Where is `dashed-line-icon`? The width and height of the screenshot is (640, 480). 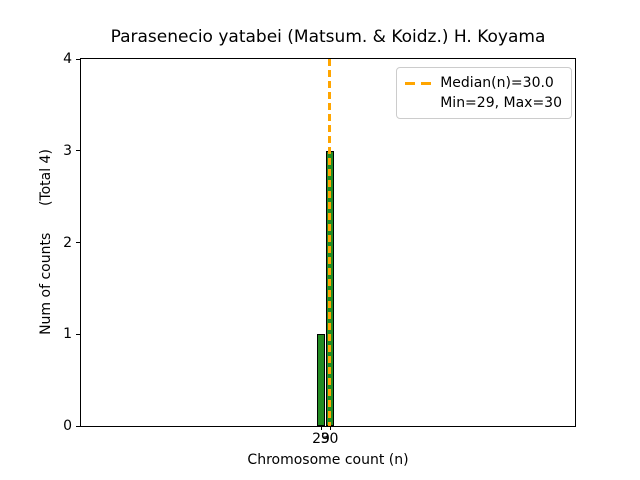
dashed-line-icon is located at coordinates (418, 83).